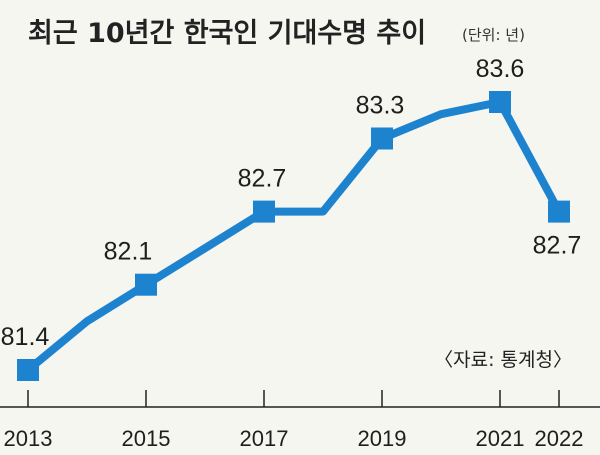  Describe the element at coordinates (227, 33) in the screenshot. I see `chart-title: 최근 10년간 한국인 기대수명 추이` at that location.